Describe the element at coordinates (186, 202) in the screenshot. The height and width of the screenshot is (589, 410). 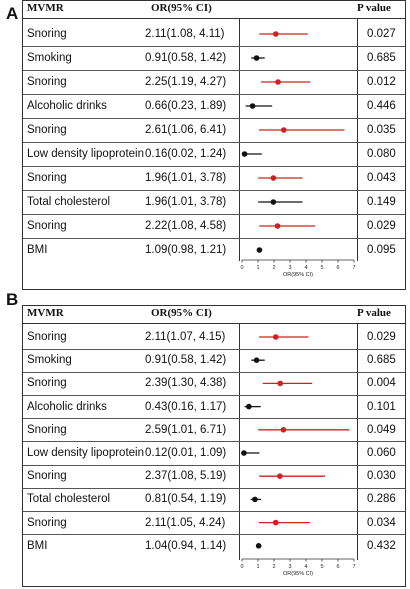
I see `row-or-ci: 1.96(1.01, 3.78)` at that location.